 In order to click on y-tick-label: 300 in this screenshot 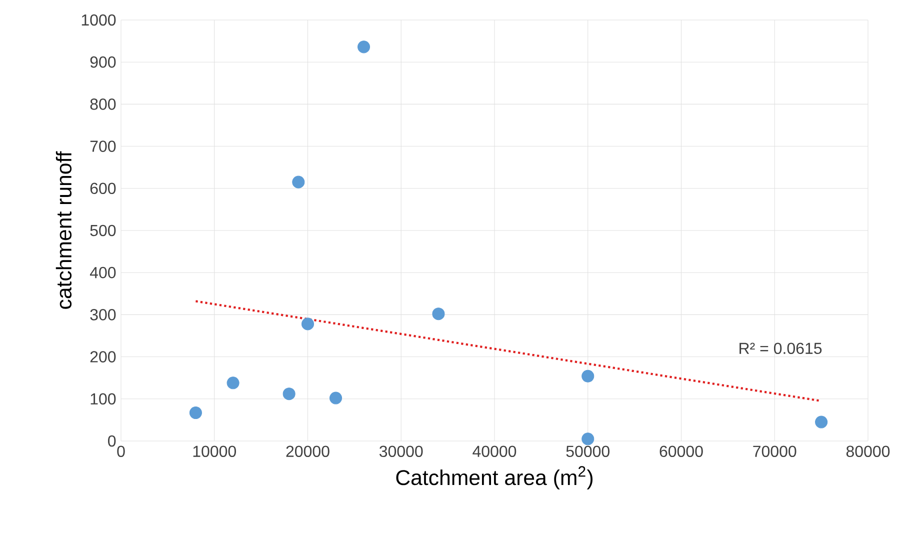, I will do `click(103, 314)`.